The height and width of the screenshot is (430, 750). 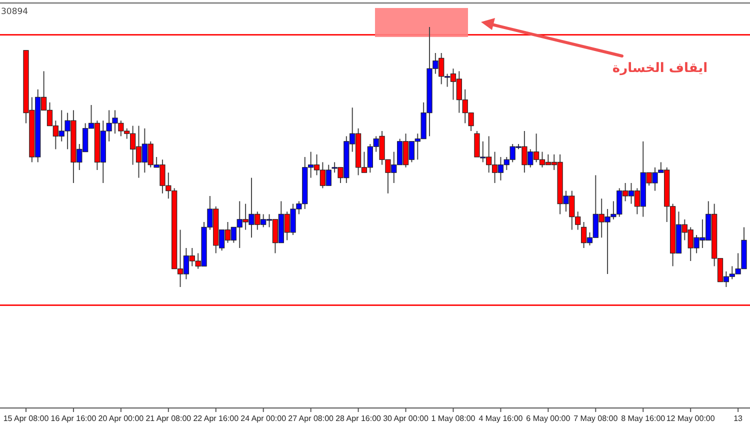 What do you see at coordinates (359, 418) in the screenshot?
I see `x-tick-label: 28 Apr 16:00` at bounding box center [359, 418].